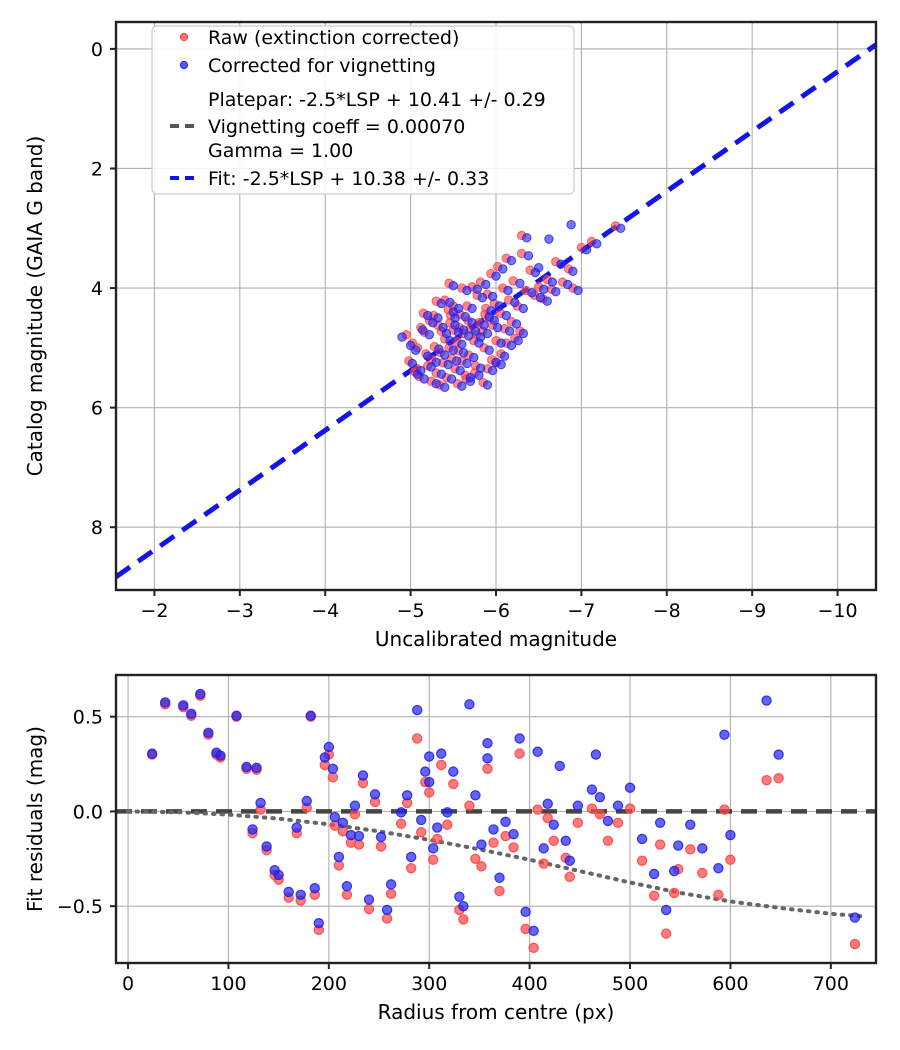 This screenshot has width=900, height=1050. I want to click on legend-entry-label: Raw (extinction corrected), so click(333, 38).